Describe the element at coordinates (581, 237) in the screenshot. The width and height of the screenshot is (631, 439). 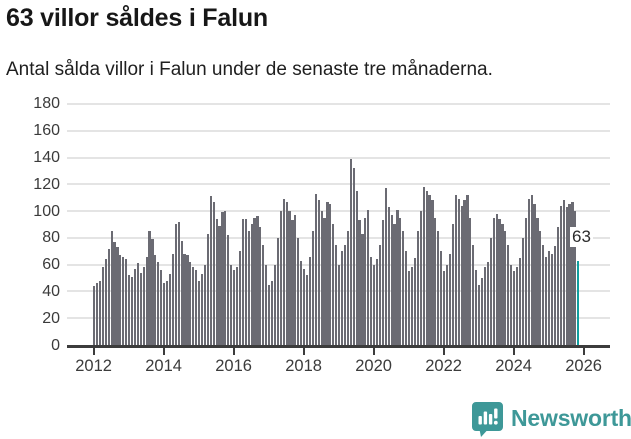
I see `highlight-value-label: 63` at that location.